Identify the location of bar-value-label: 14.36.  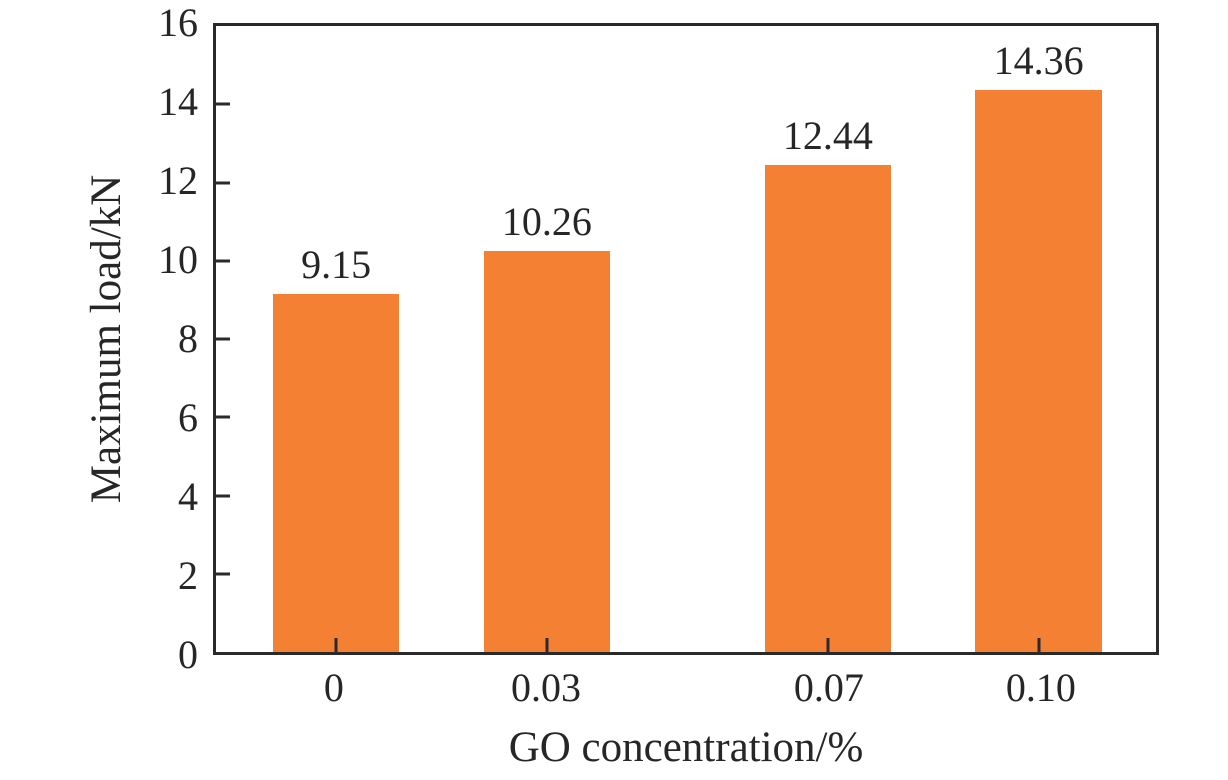
(1038, 61).